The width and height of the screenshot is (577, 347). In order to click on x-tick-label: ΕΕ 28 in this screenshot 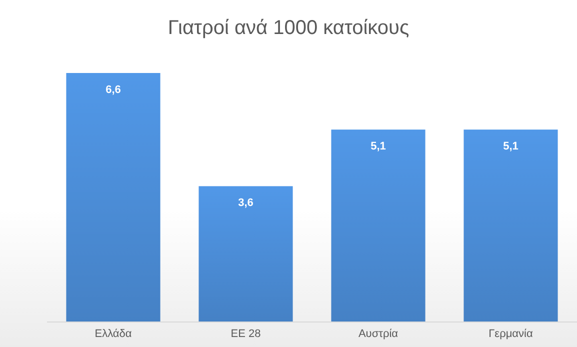, I will do `click(245, 334)`.